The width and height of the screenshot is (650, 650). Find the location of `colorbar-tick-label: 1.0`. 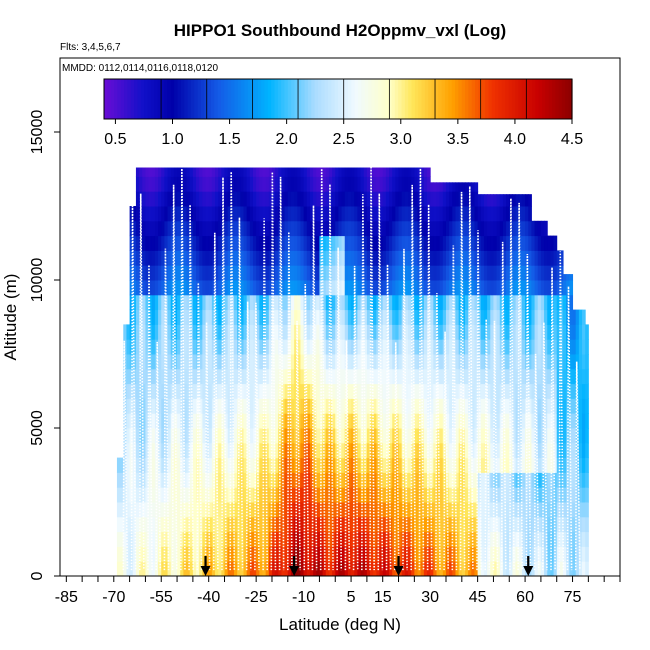

colorbar-tick-label: 1.0 is located at coordinates (172, 139).